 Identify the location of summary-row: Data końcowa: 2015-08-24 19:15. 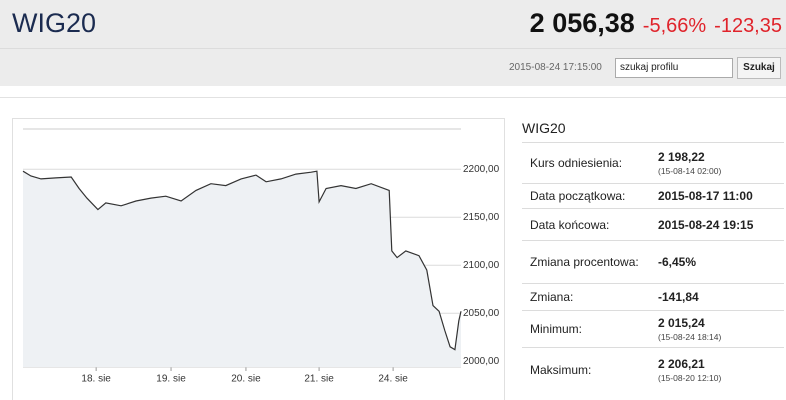
(653, 224).